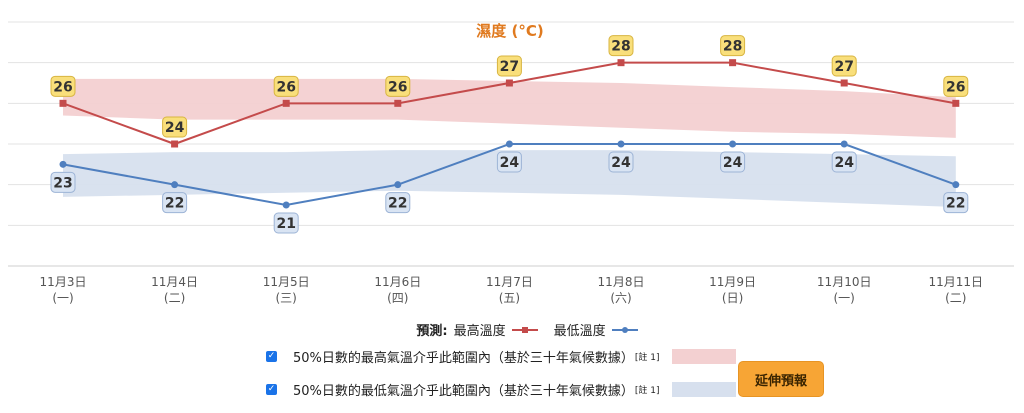  I want to click on legend-max-line-icon, so click(524, 329).